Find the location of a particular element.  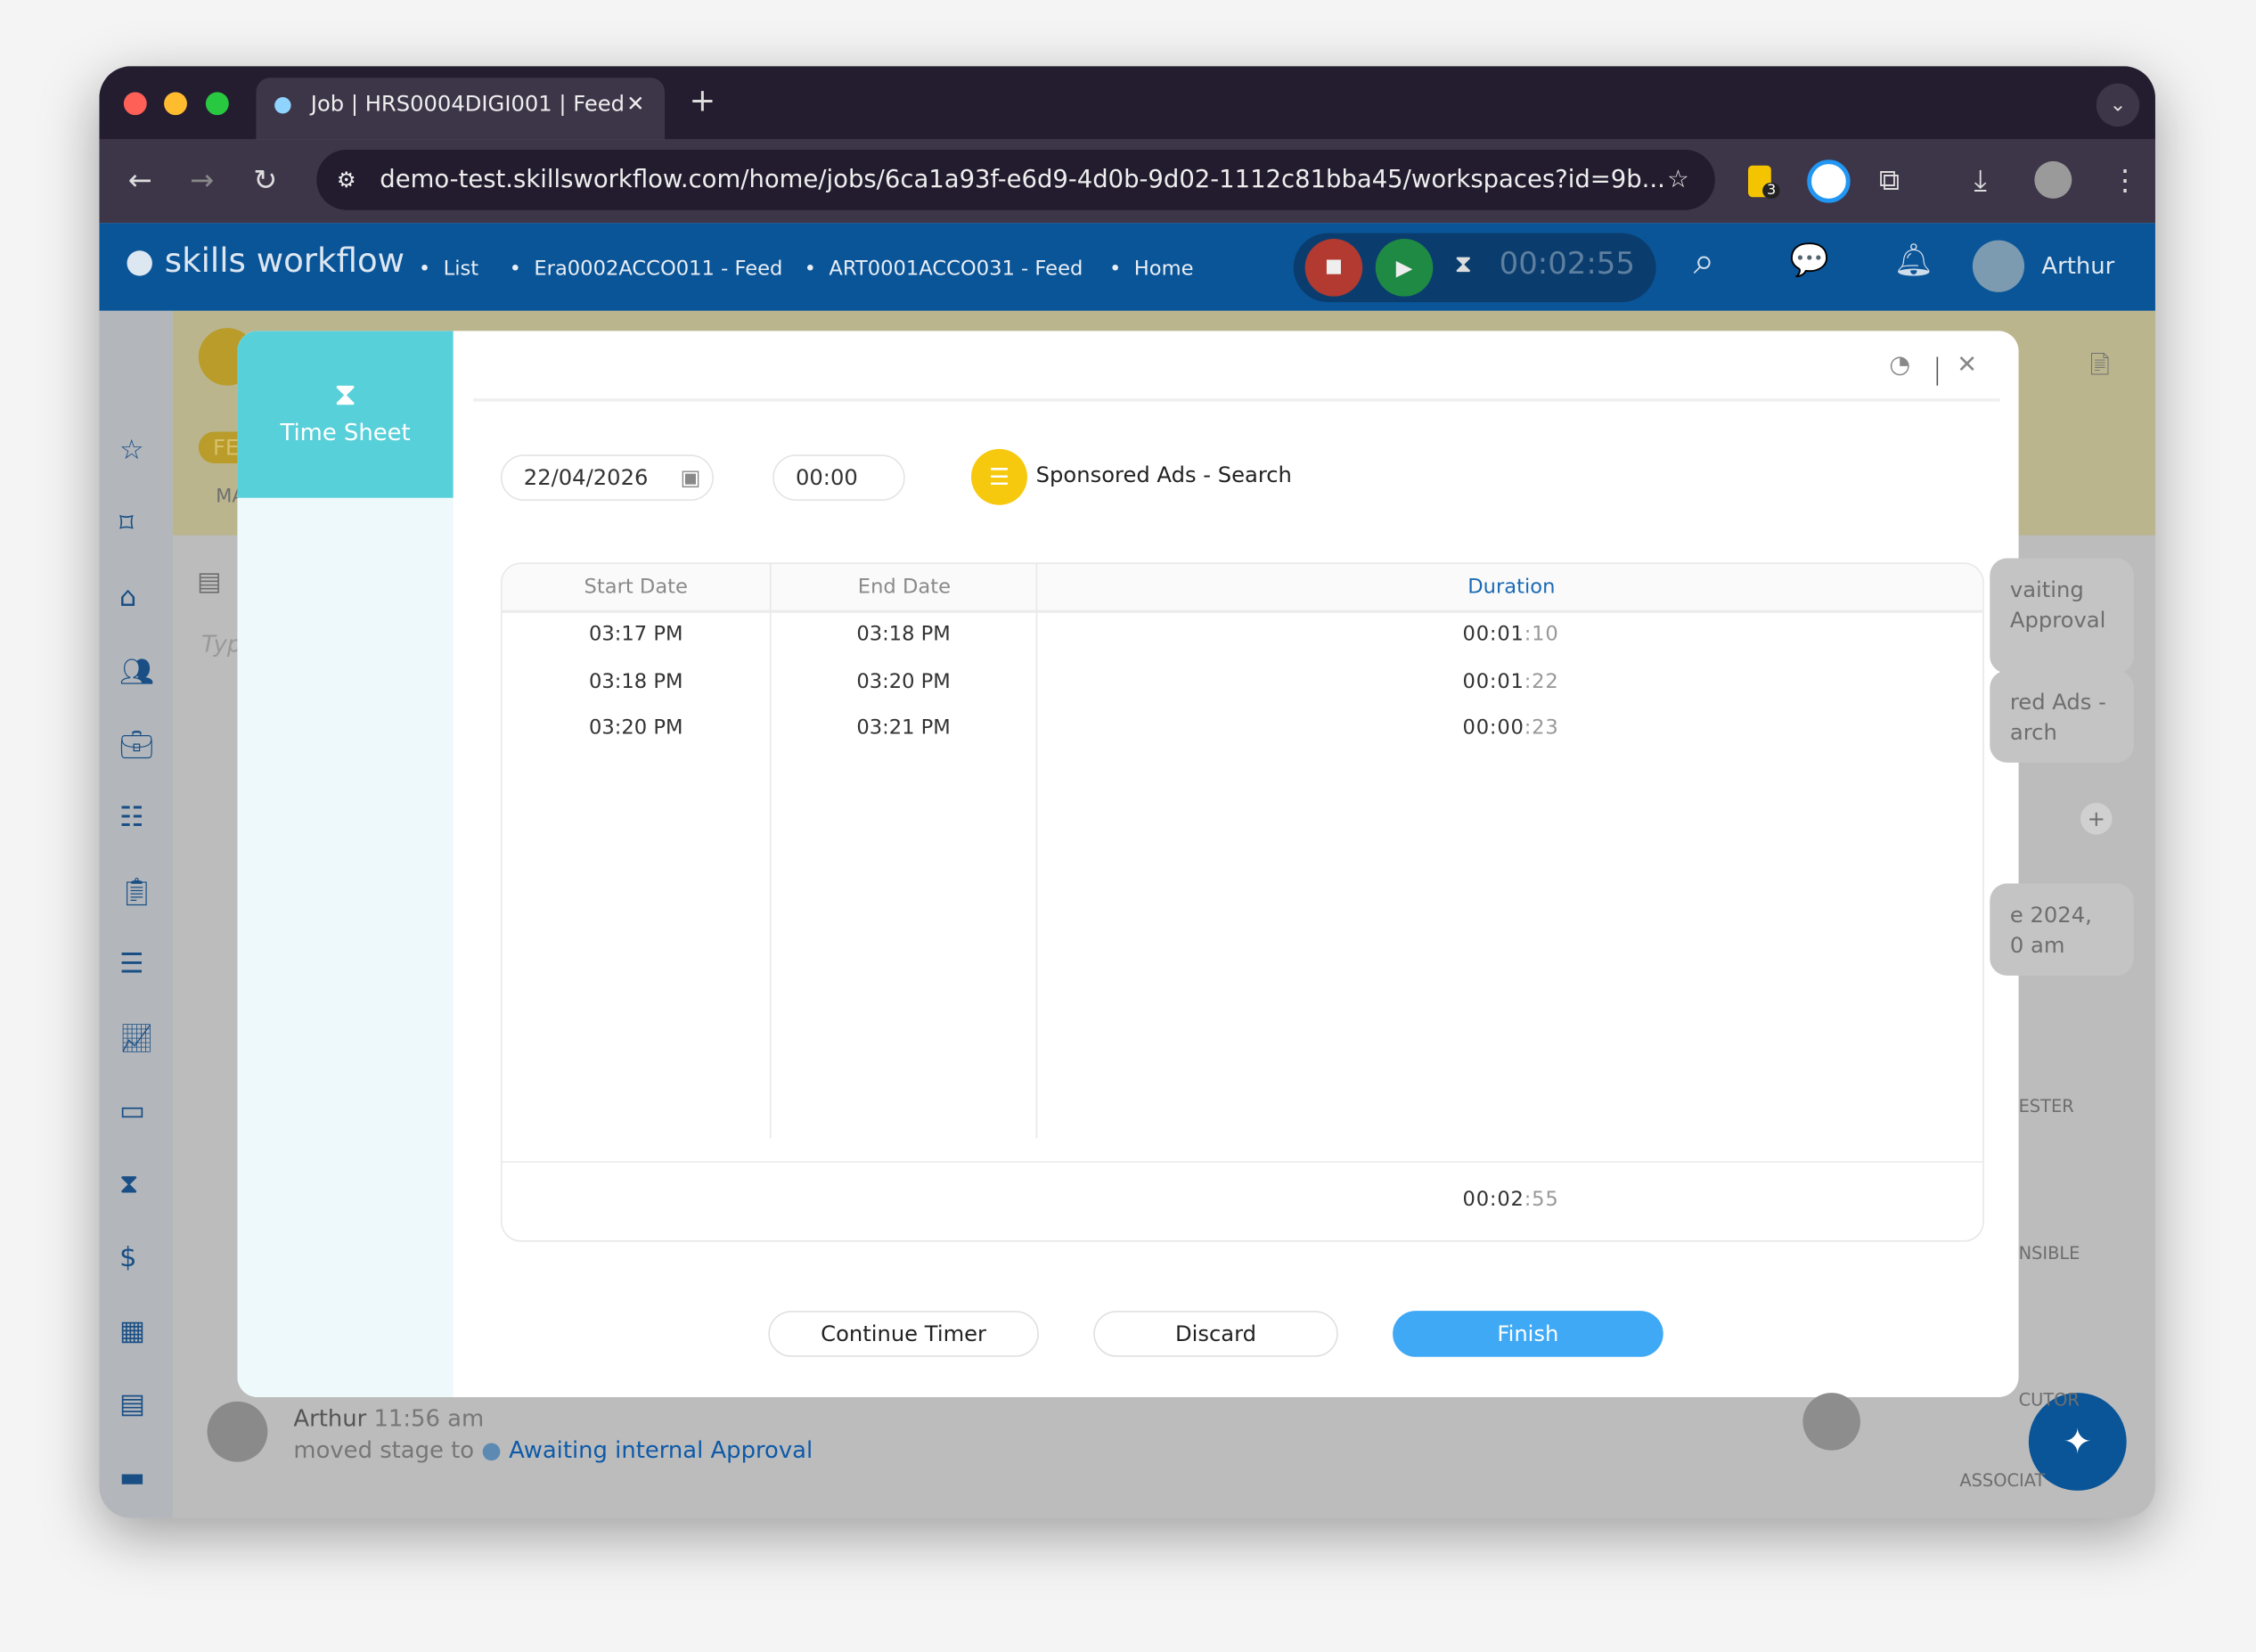

user-avatar is located at coordinates (1998, 266).